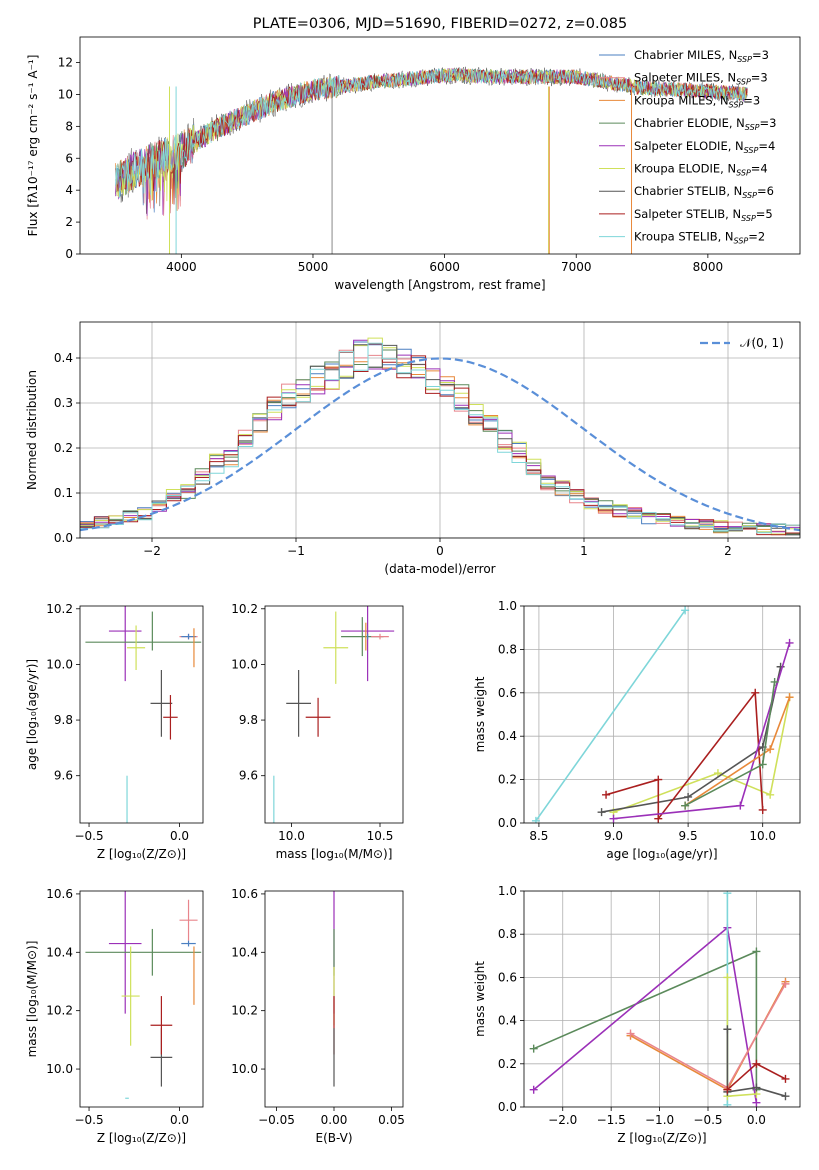 This screenshot has width=819, height=1170. I want to click on x-tick-label: 8.5, so click(538, 836).